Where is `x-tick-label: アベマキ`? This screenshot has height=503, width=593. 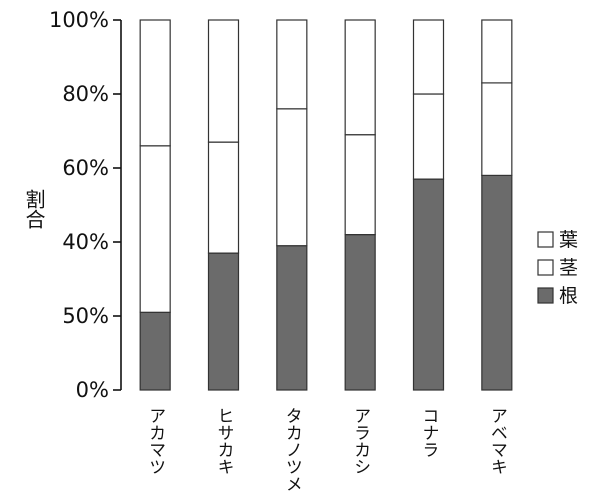 x-tick-label: アベマキ is located at coordinates (497, 441).